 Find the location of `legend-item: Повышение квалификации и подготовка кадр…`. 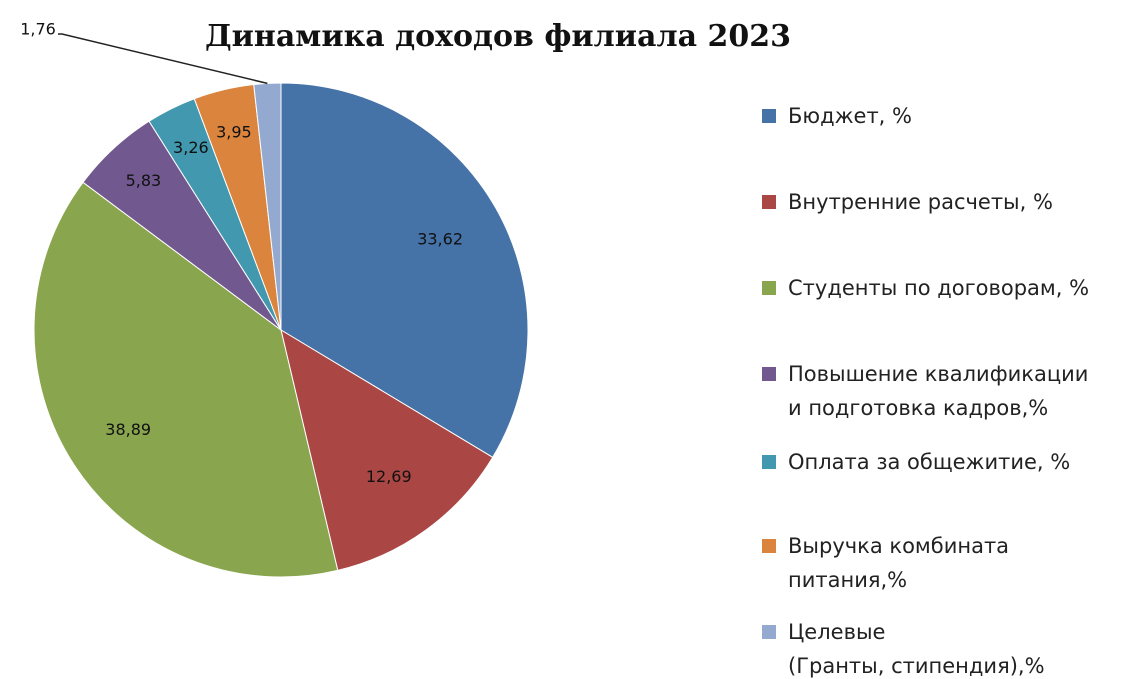

legend-item: Повышение квалификации и подготовка кадр… is located at coordinates (925, 391).